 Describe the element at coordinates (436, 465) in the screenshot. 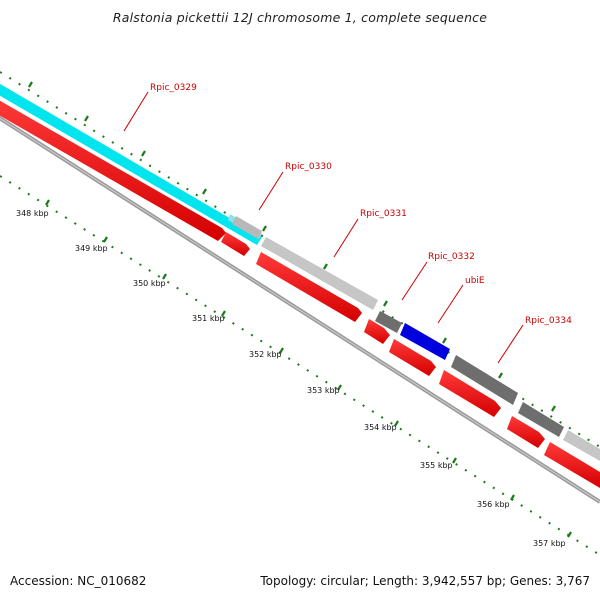

I see `kbp-label: 355 kbp` at that location.